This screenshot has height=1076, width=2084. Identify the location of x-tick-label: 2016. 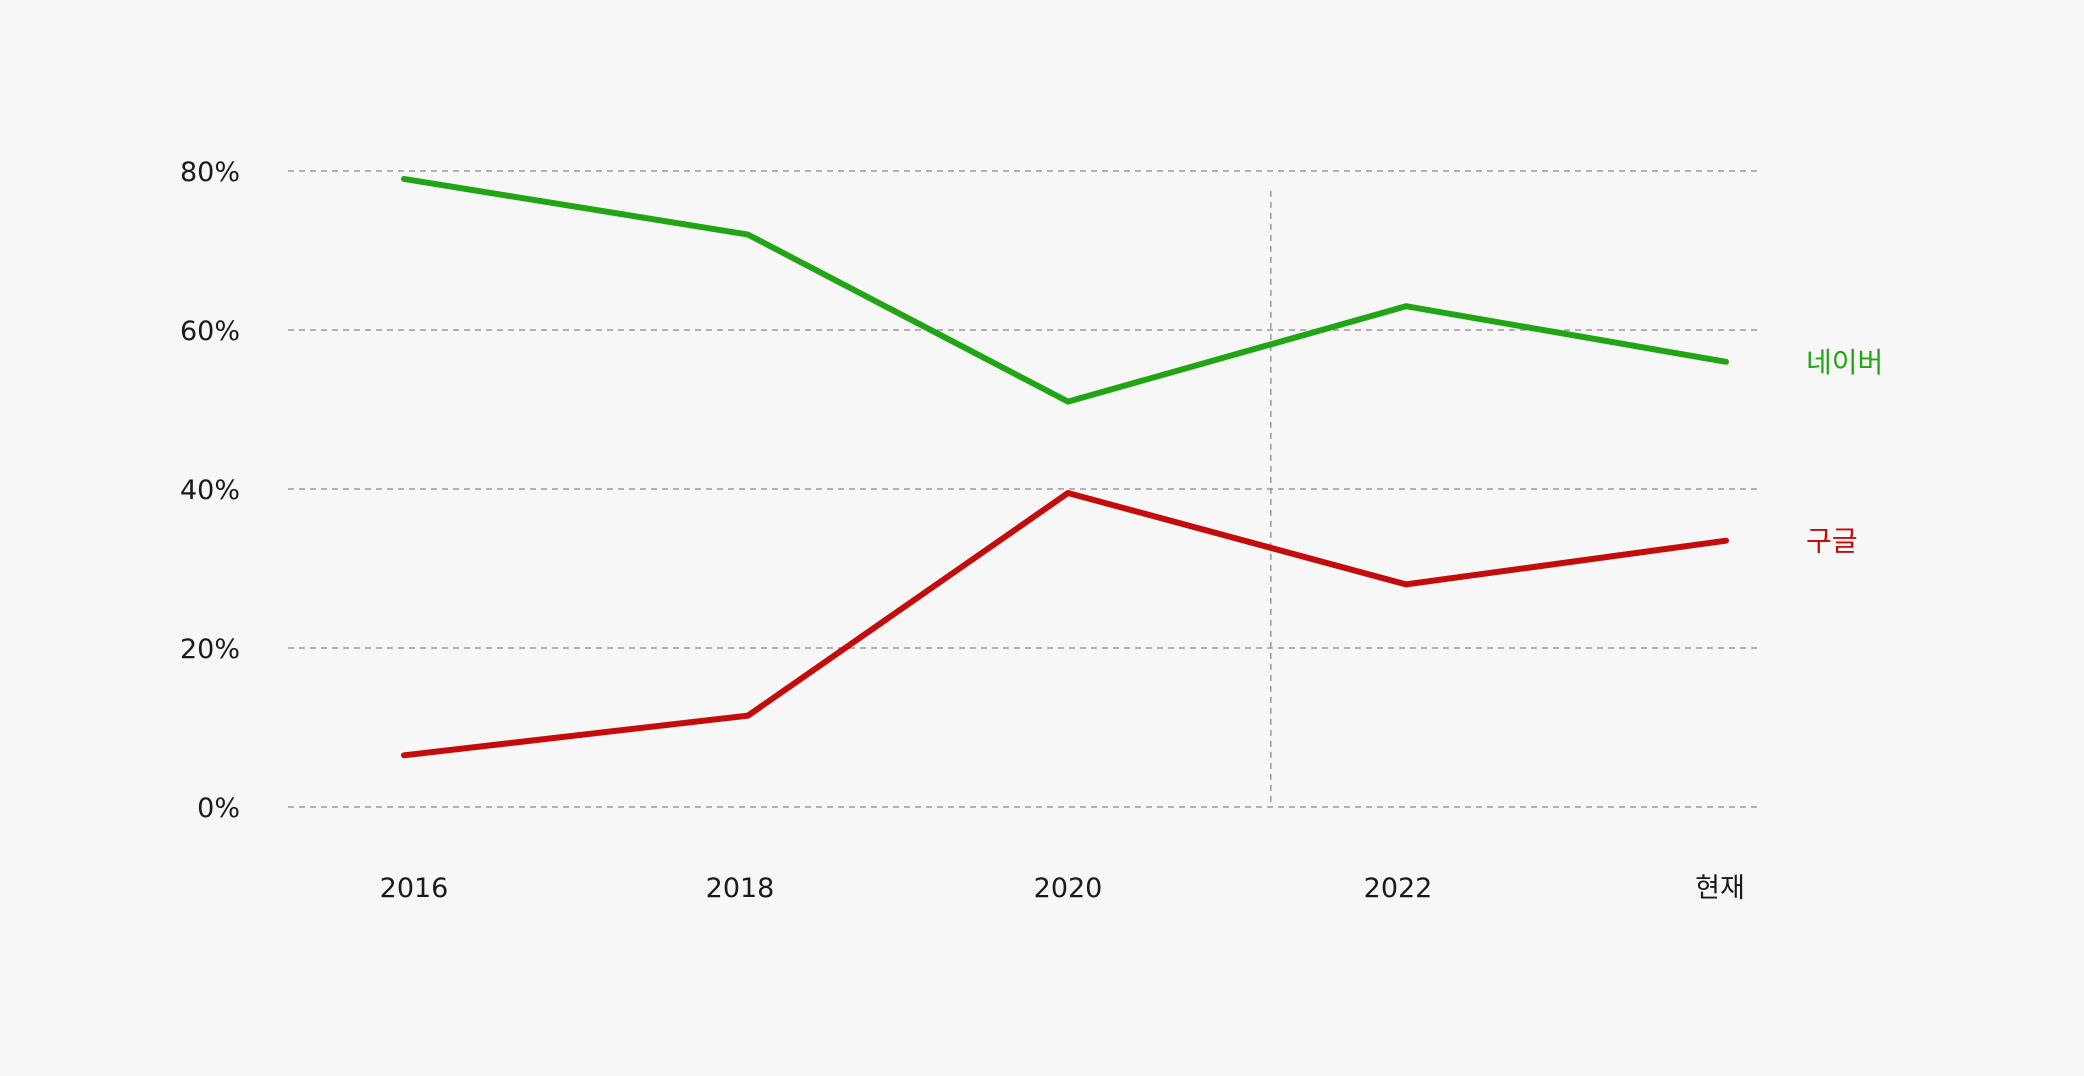
(414, 888).